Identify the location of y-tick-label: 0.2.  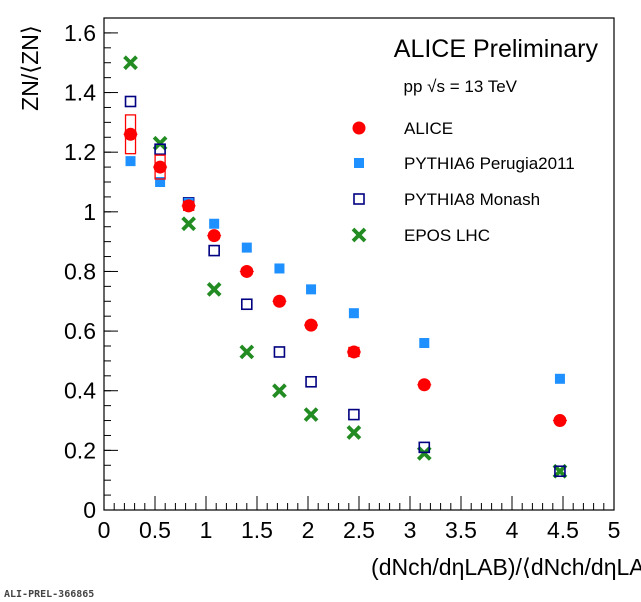
(80, 450).